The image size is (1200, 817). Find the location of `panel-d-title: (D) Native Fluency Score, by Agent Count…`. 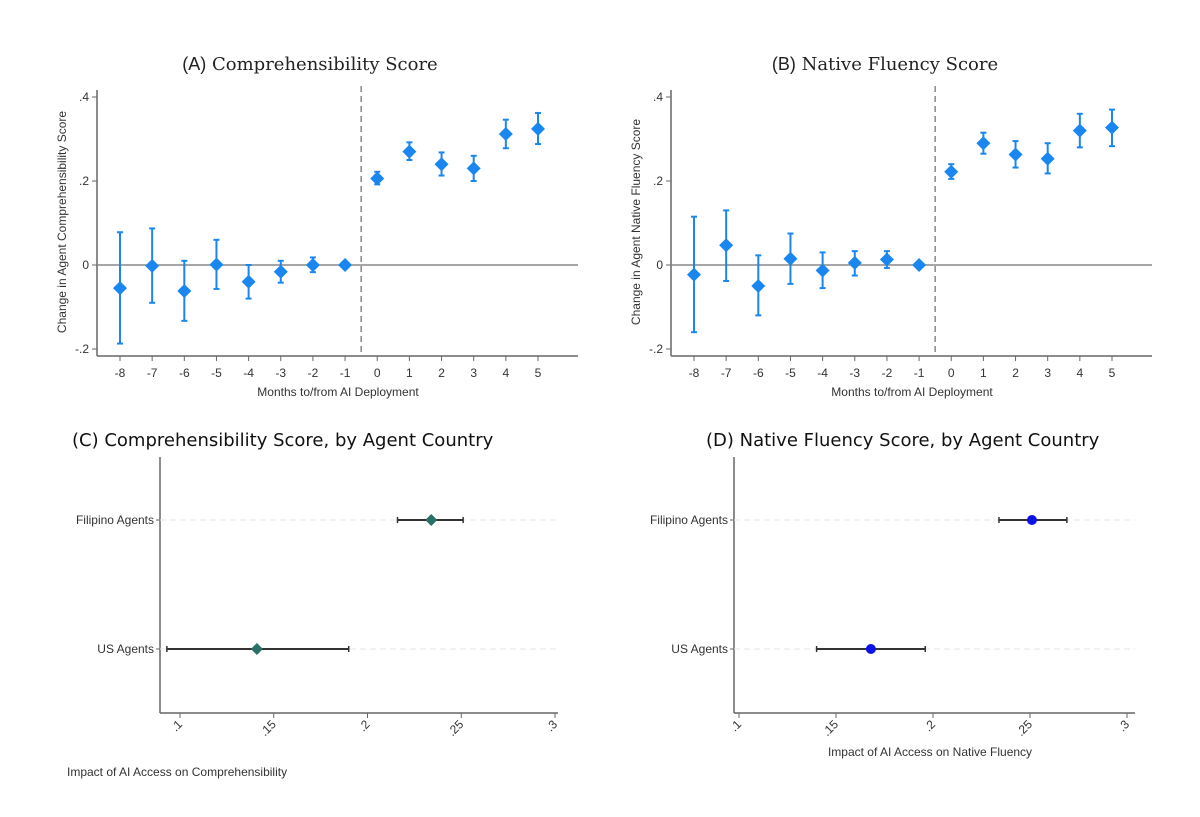

panel-d-title: (D) Native Fluency Score, by Agent Count… is located at coordinates (903, 440).